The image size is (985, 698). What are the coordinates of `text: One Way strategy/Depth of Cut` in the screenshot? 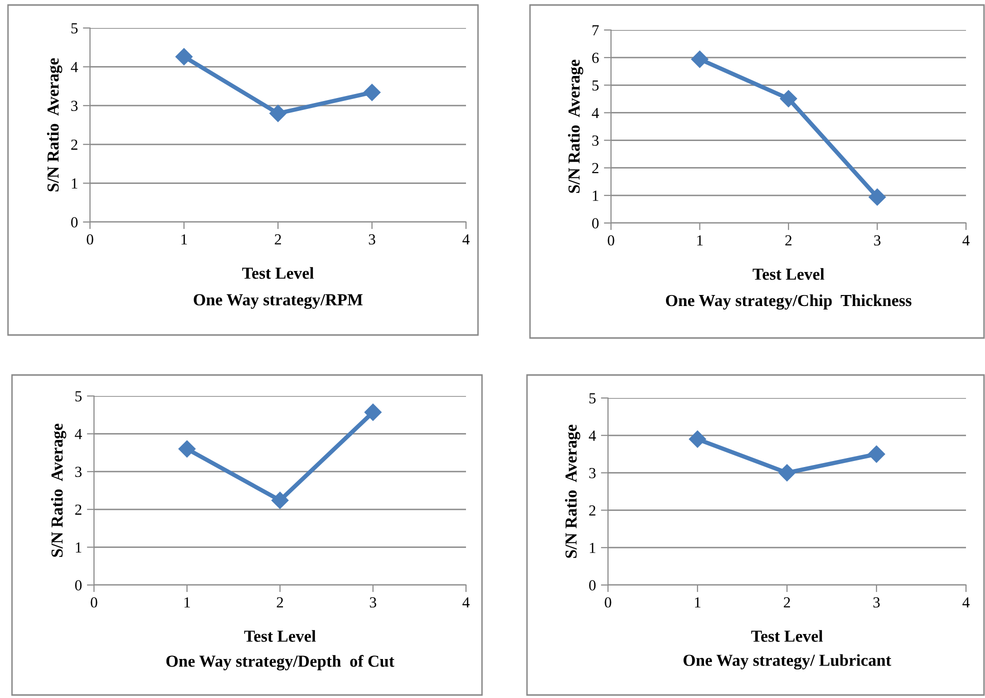 It's located at (280, 662).